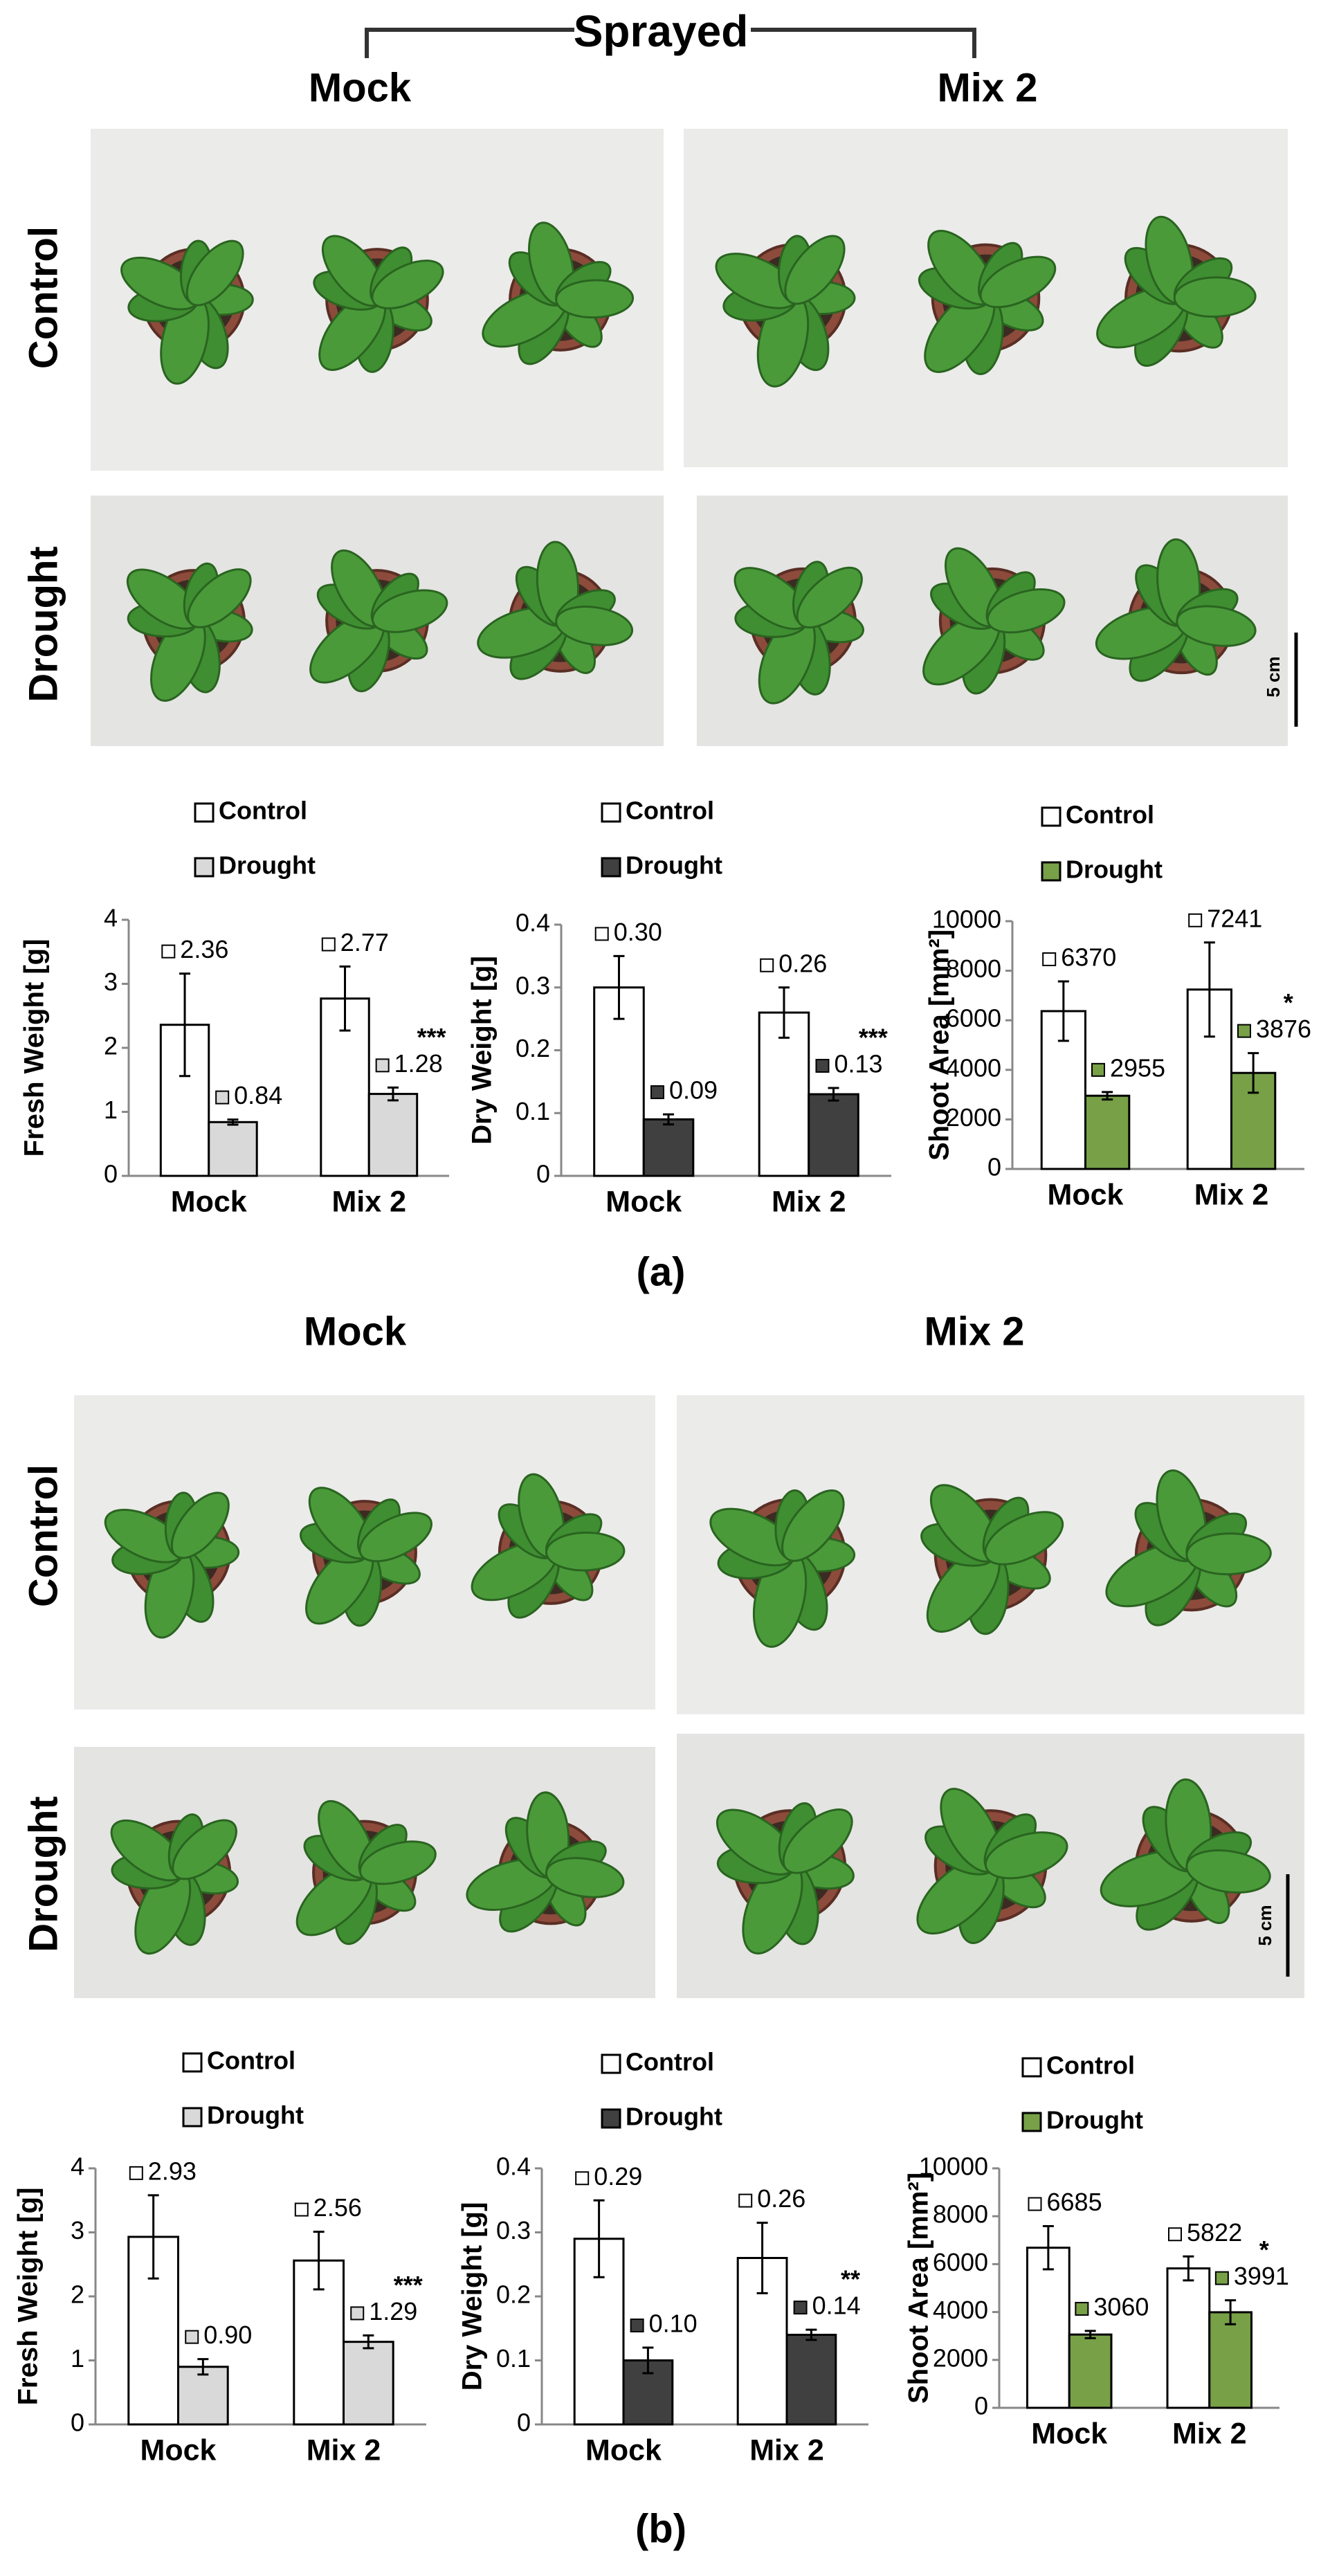 The image size is (1321, 2576). I want to click on data-label: 0.26, so click(781, 2198).